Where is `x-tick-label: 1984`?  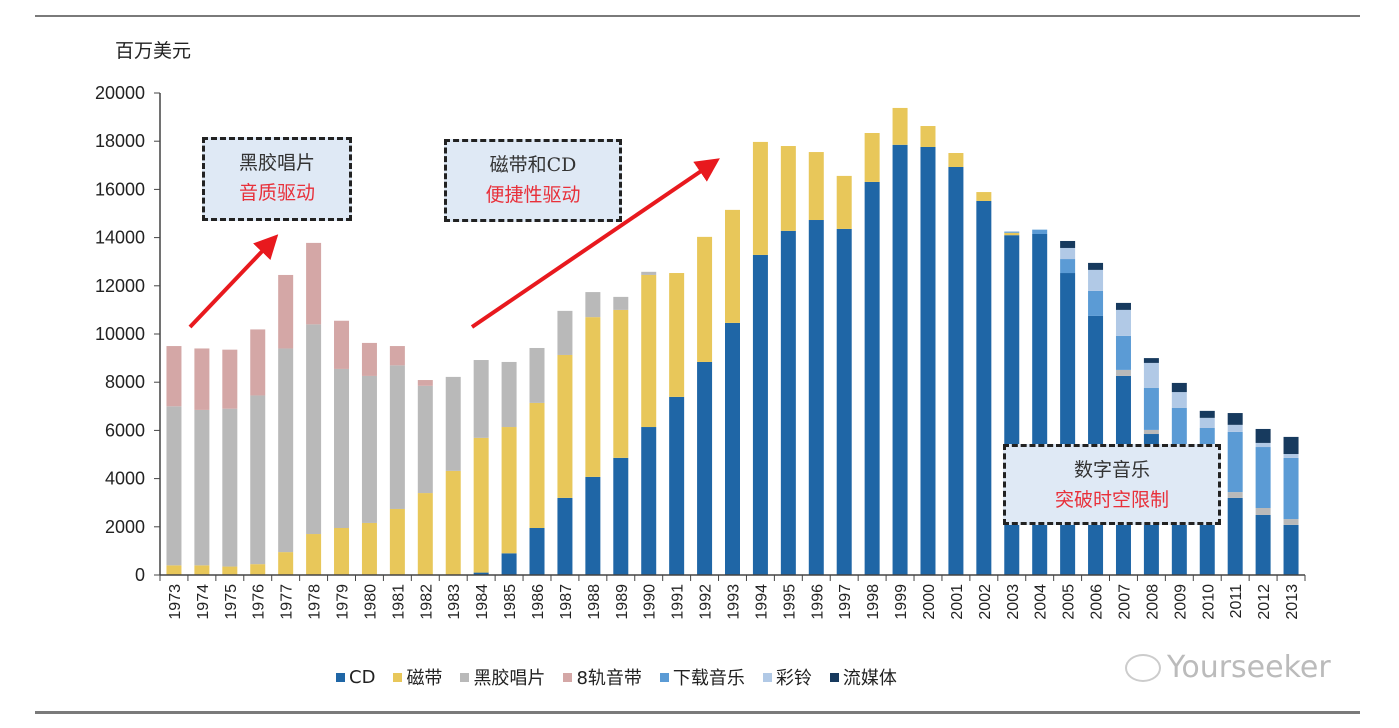
x-tick-label: 1984 is located at coordinates (482, 602).